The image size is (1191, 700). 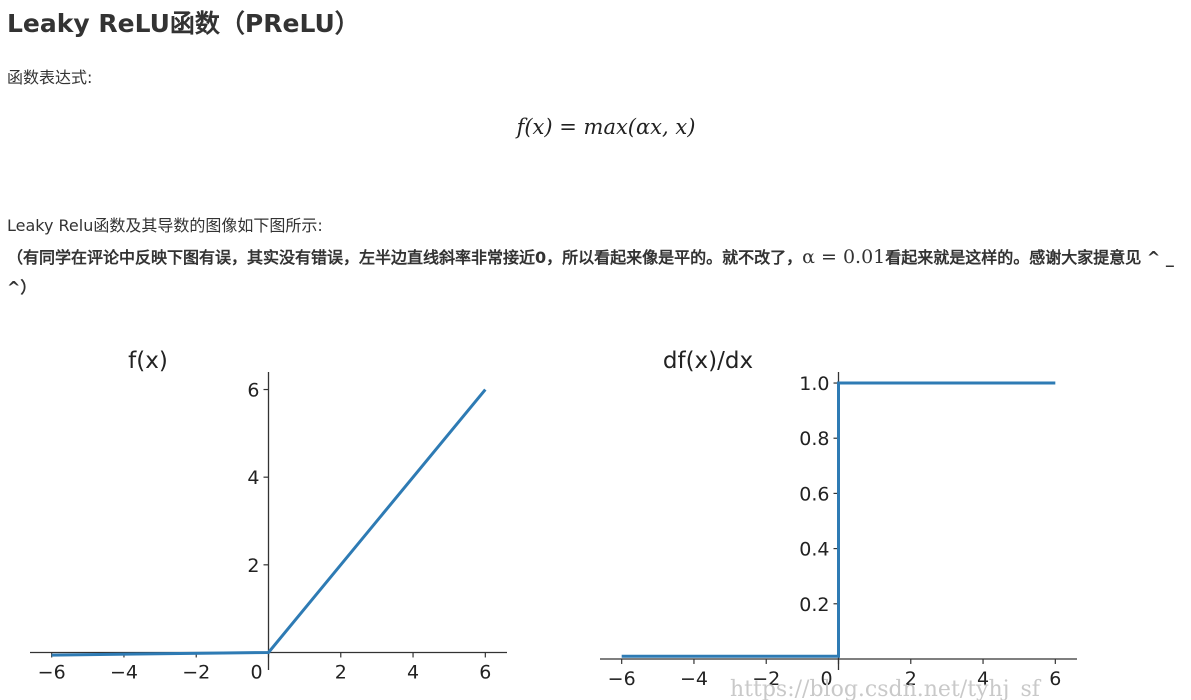 What do you see at coordinates (253, 478) in the screenshot?
I see `y-tick-label: 4` at bounding box center [253, 478].